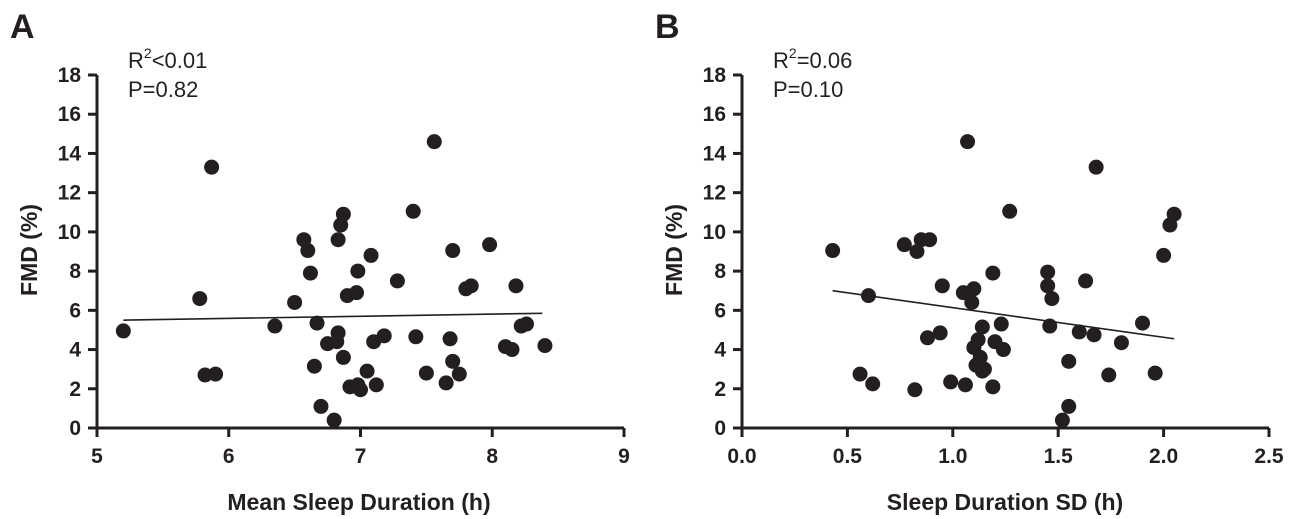 The height and width of the screenshot is (519, 1298). Describe the element at coordinates (720, 389) in the screenshot. I see `panel-b-y-tick-label: 2` at that location.